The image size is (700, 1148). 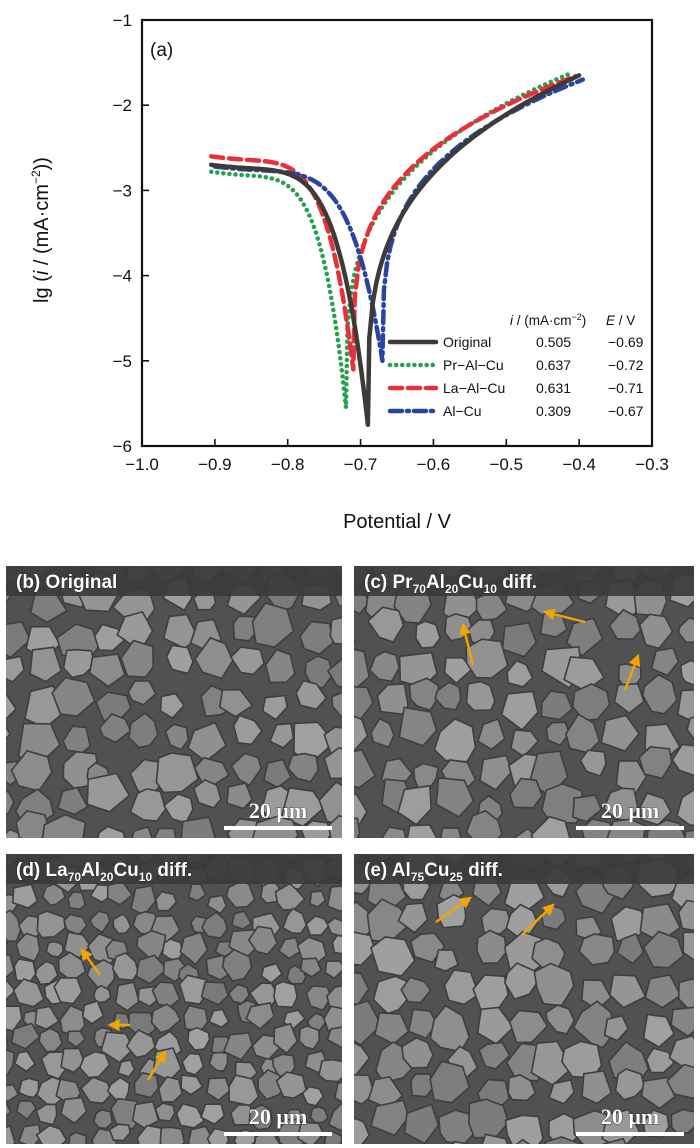 What do you see at coordinates (90, 962) in the screenshot?
I see `arrow-marker` at bounding box center [90, 962].